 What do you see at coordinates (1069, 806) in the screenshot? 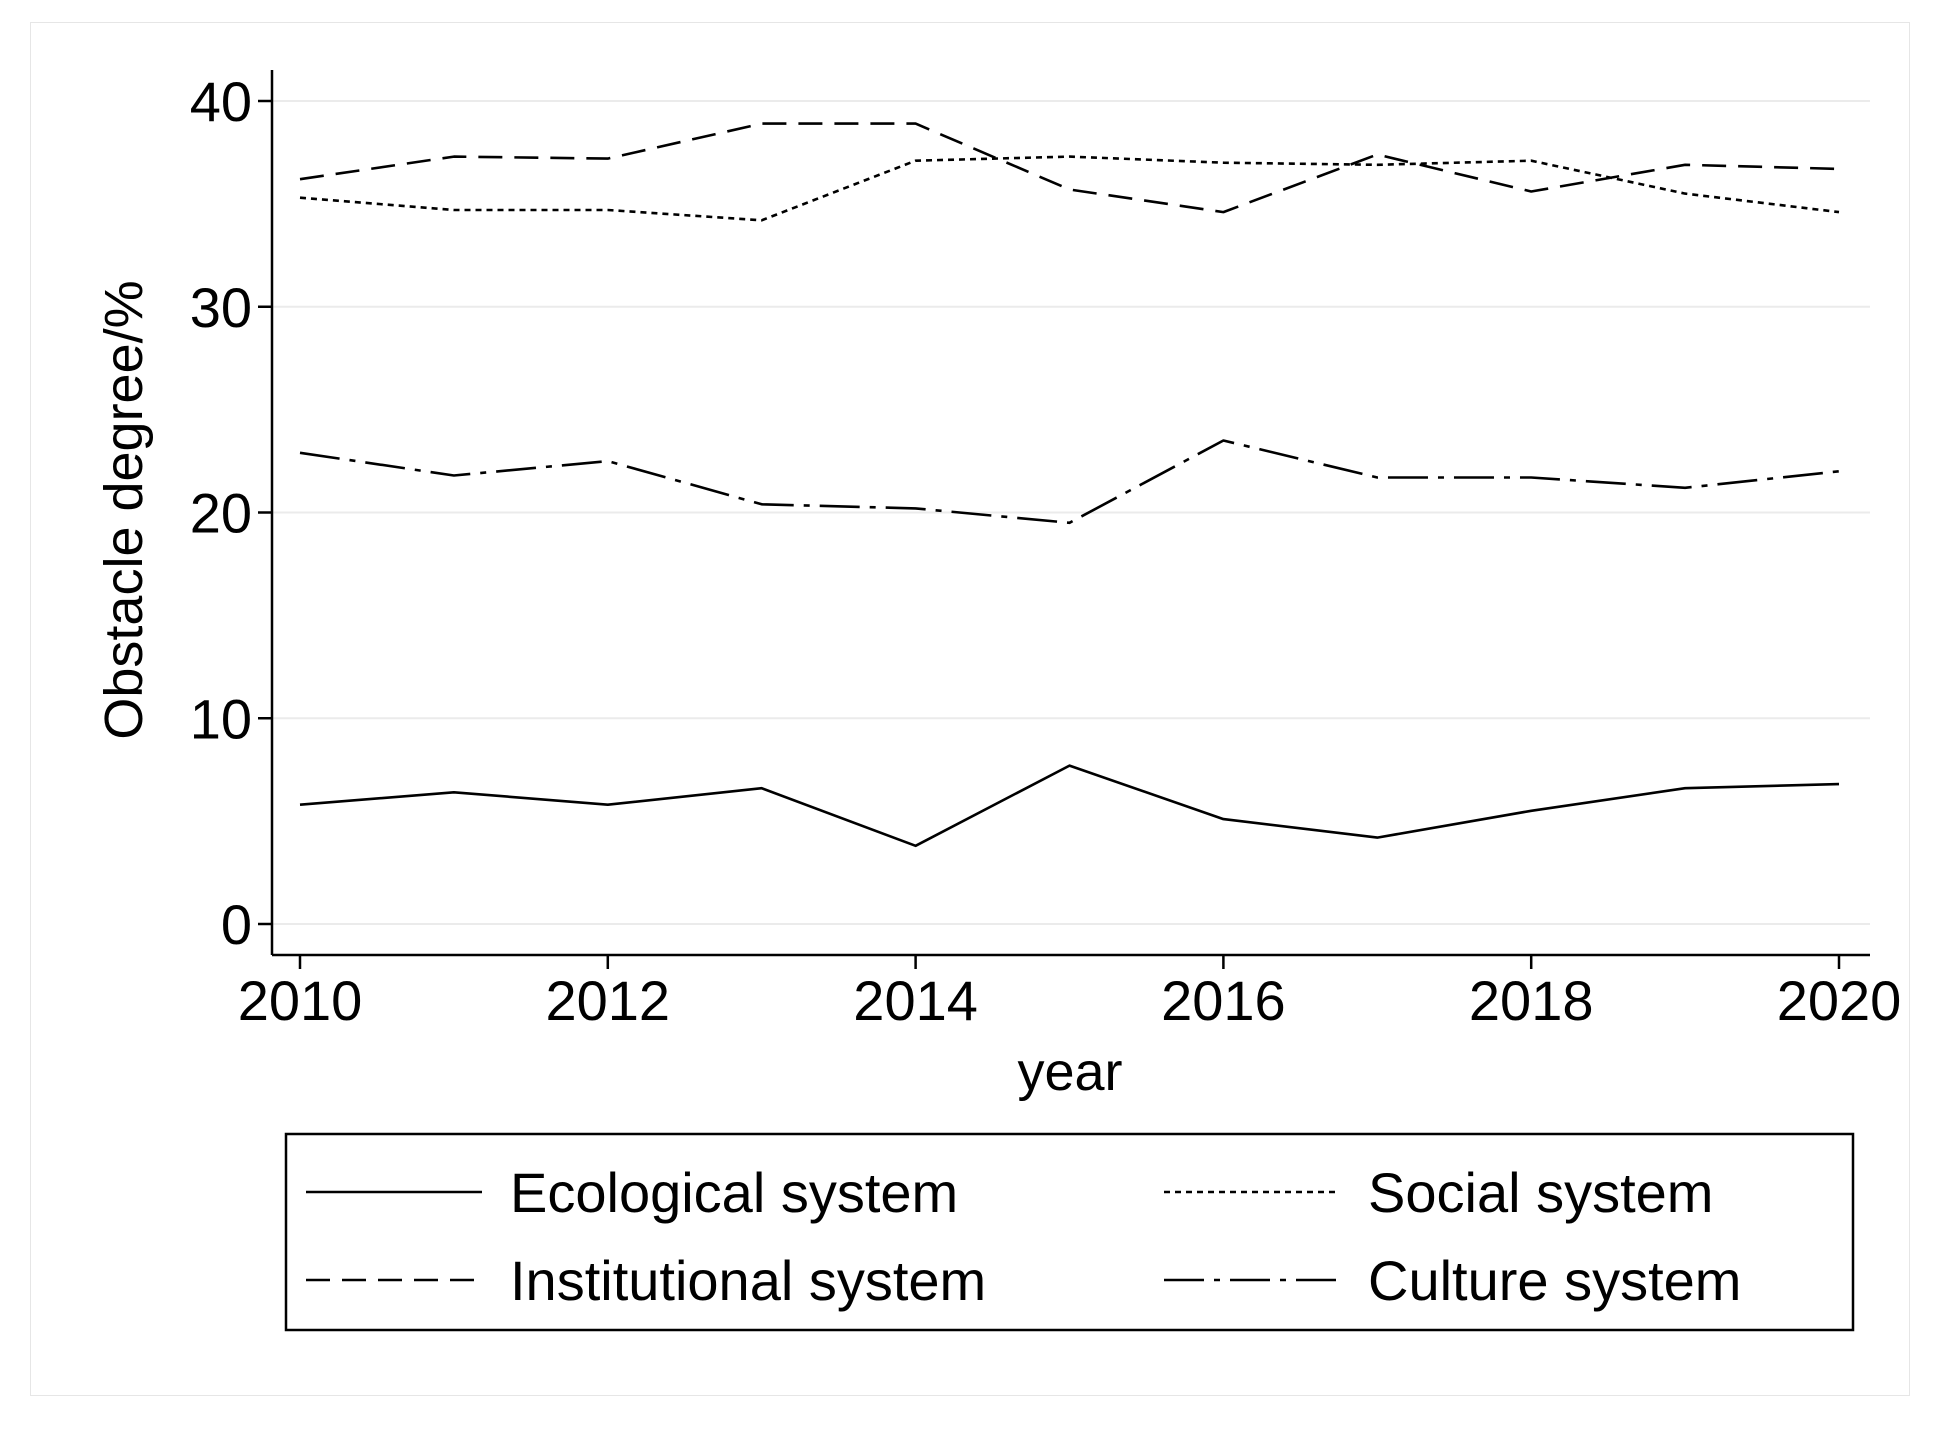
I see `series-line-ecological-system` at bounding box center [1069, 806].